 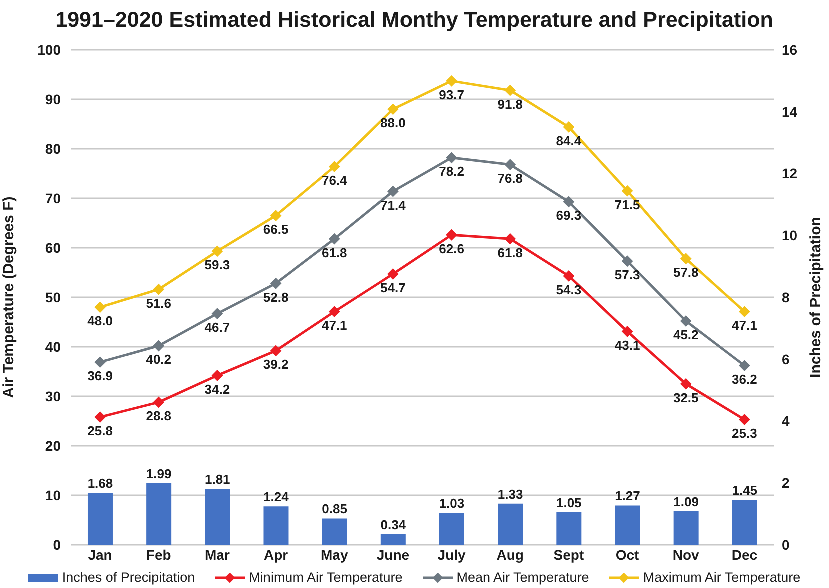 I want to click on y2-tick-label: 8, so click(x=786, y=297).